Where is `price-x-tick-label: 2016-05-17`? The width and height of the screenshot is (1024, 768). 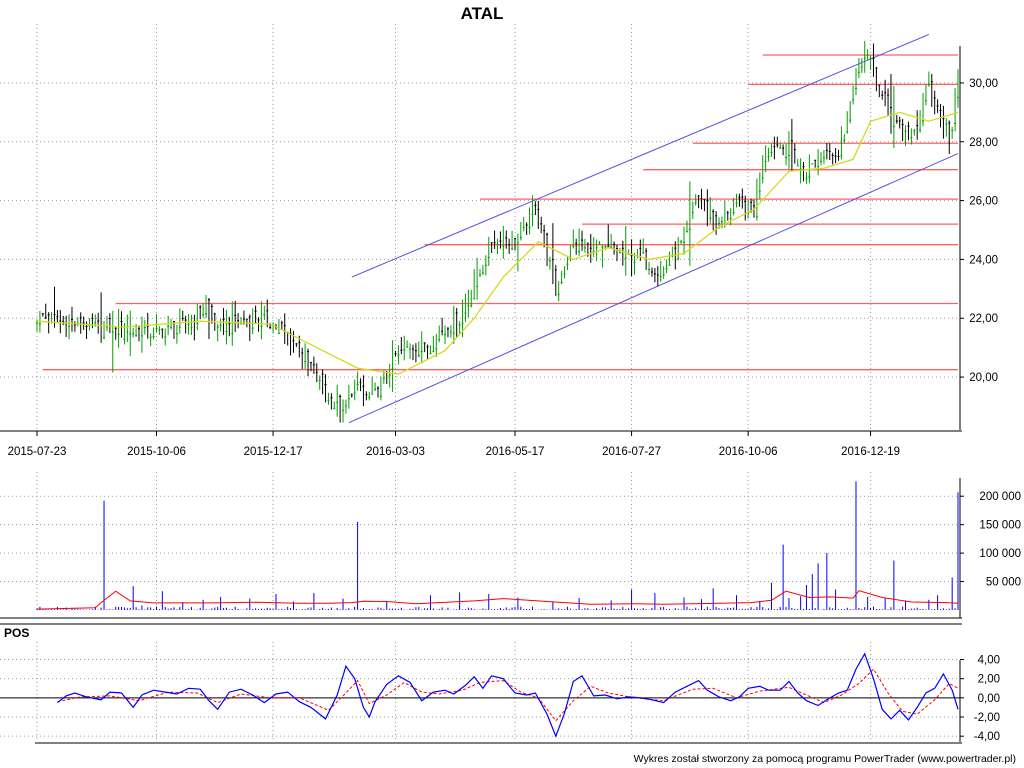
price-x-tick-label: 2016-05-17 is located at coordinates (515, 452).